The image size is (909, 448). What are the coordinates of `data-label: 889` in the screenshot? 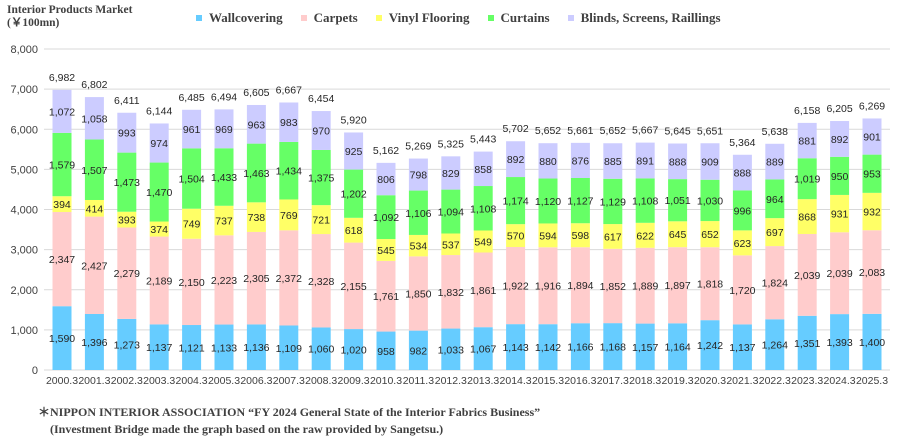 It's located at (775, 163).